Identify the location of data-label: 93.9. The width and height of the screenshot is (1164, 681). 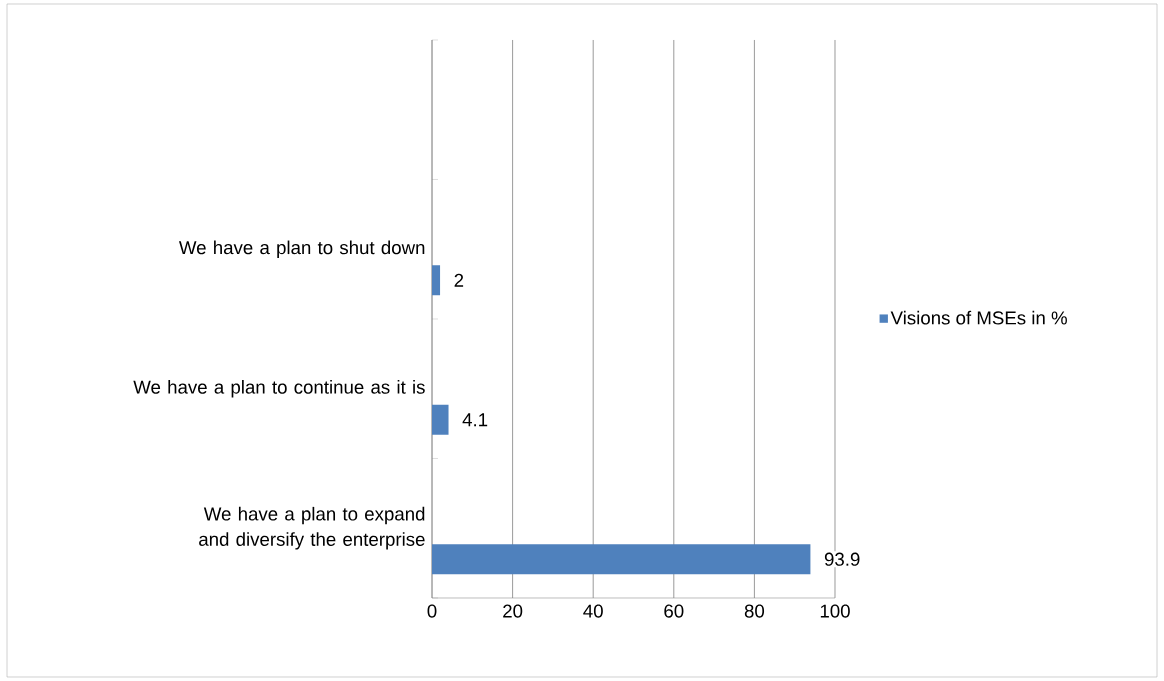
(842, 559).